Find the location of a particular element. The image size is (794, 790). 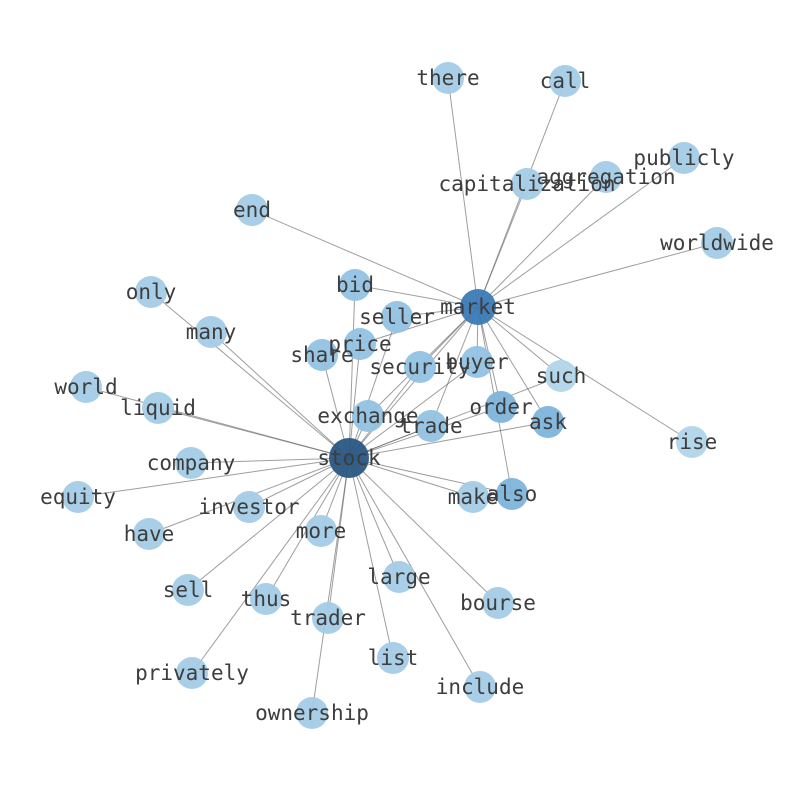

graph-edge-market-end is located at coordinates (365, 258).